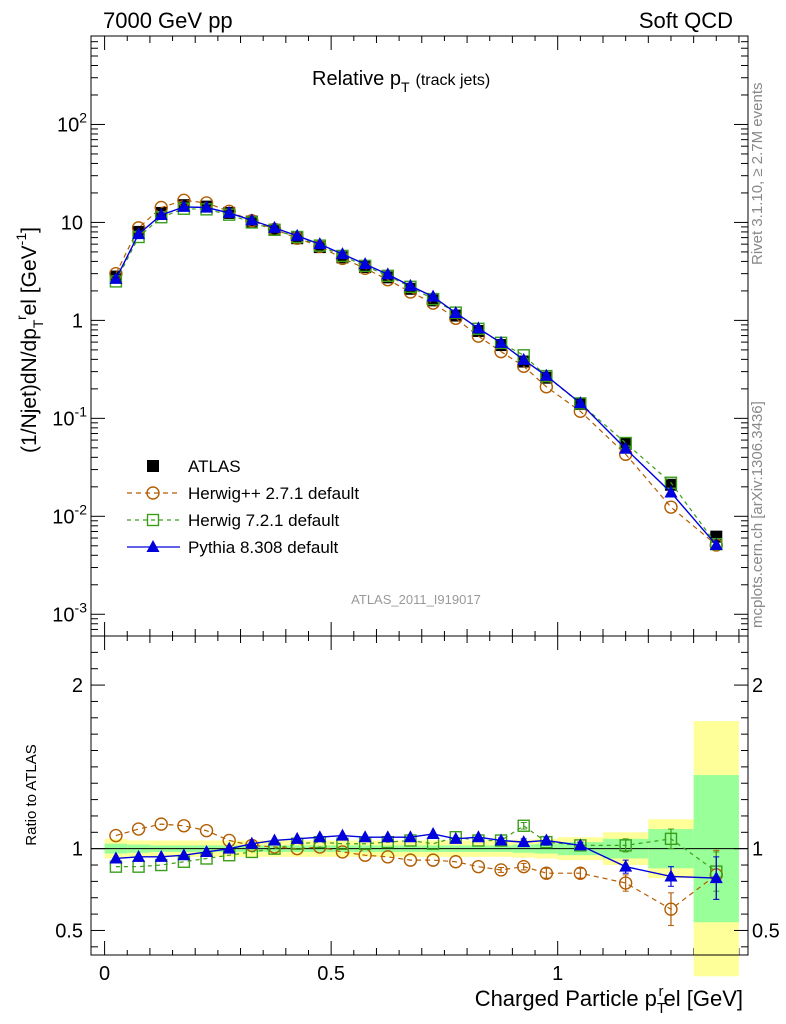  Describe the element at coordinates (31, 794) in the screenshot. I see `ratio-ylabel: Ratio to ATLAS` at that location.